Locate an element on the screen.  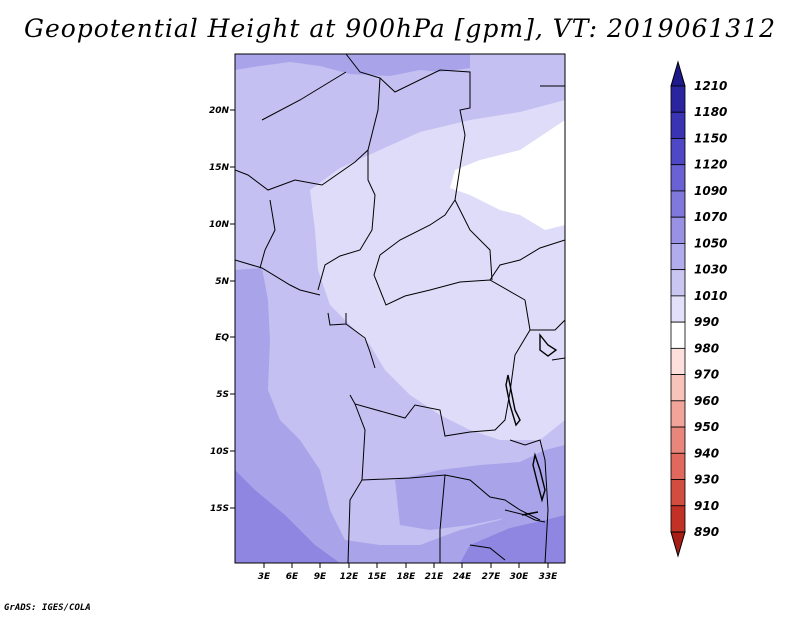
legend-label: 950 is located at coordinates (706, 427).